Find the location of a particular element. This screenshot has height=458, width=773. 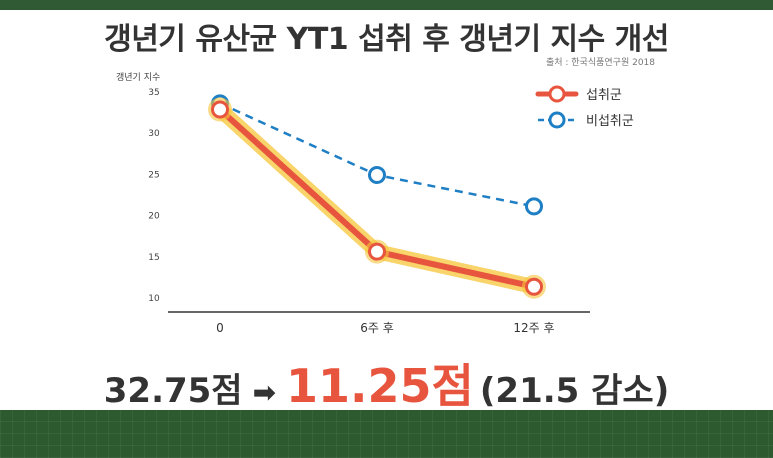

bottom-band is located at coordinates (386, 434).